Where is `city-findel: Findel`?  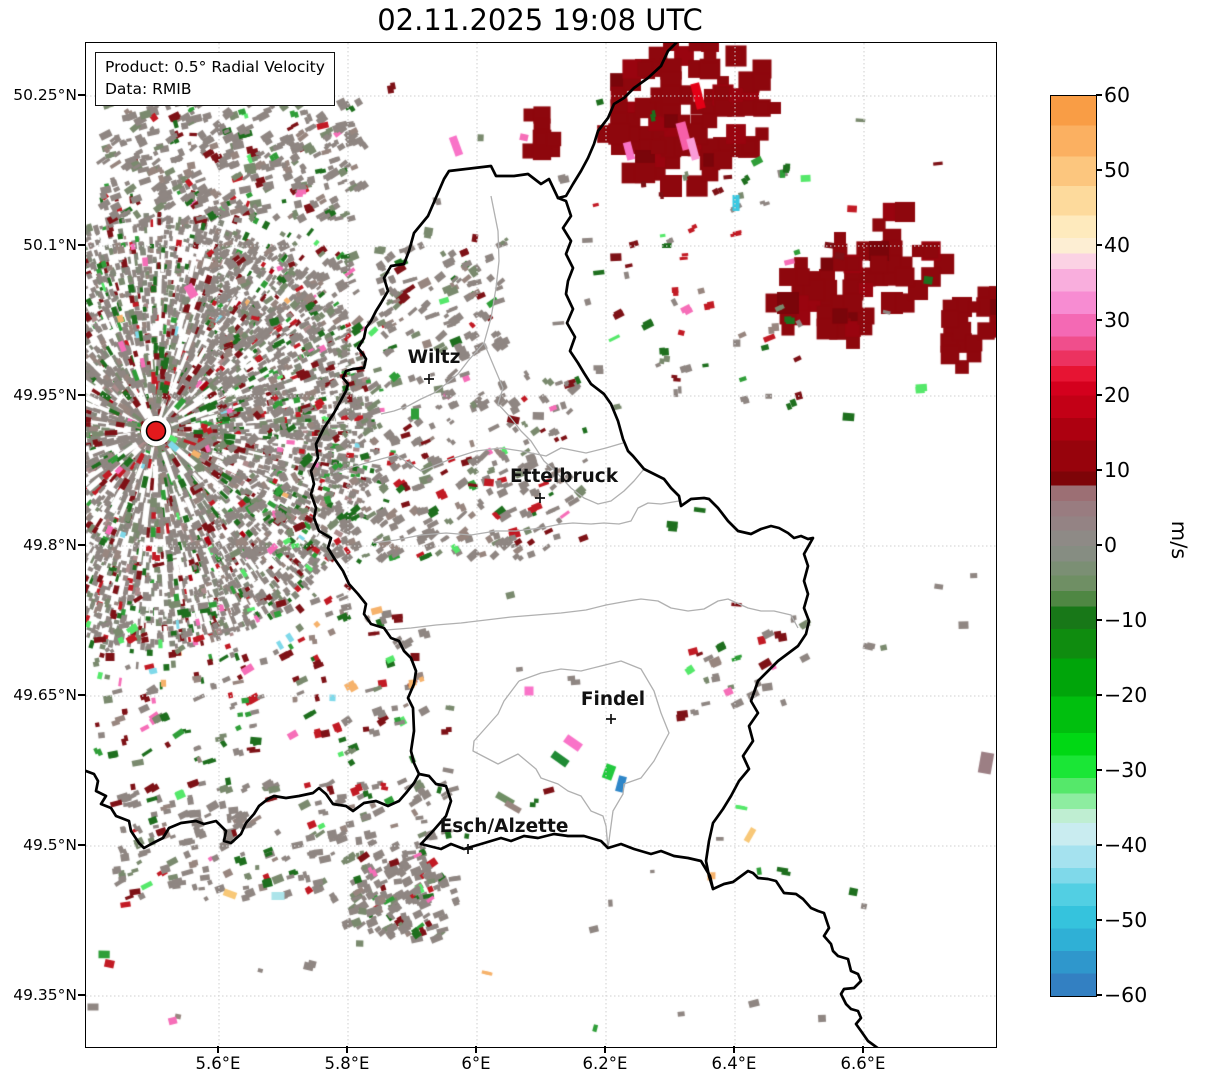 city-findel: Findel is located at coordinates (613, 706).